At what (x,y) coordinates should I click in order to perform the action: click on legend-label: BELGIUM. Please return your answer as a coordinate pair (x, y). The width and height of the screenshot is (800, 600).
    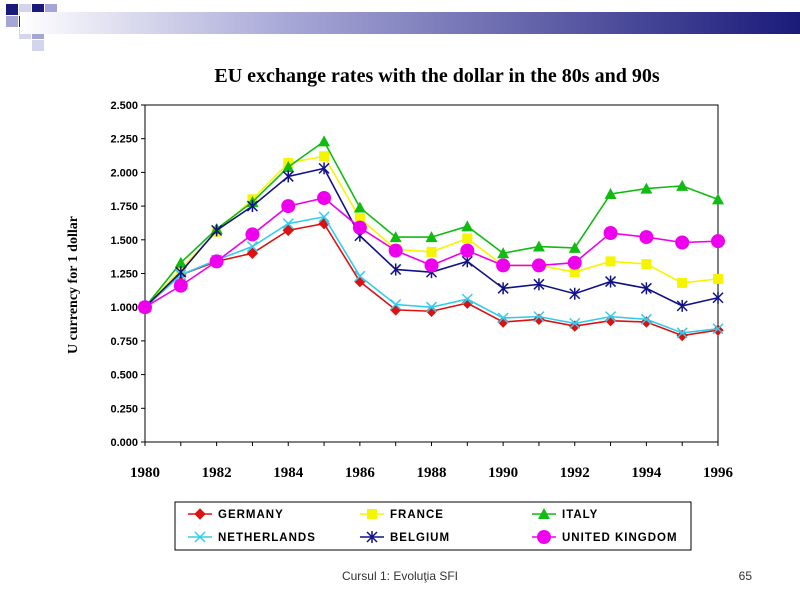
    Looking at the image, I should click on (420, 538).